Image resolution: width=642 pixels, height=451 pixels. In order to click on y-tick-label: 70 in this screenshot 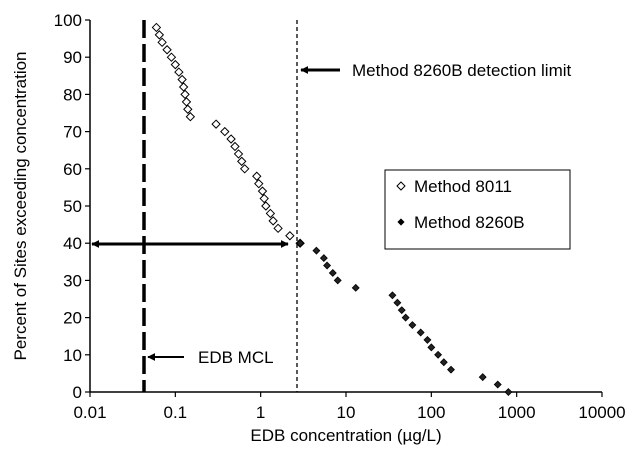, I will do `click(72, 132)`.